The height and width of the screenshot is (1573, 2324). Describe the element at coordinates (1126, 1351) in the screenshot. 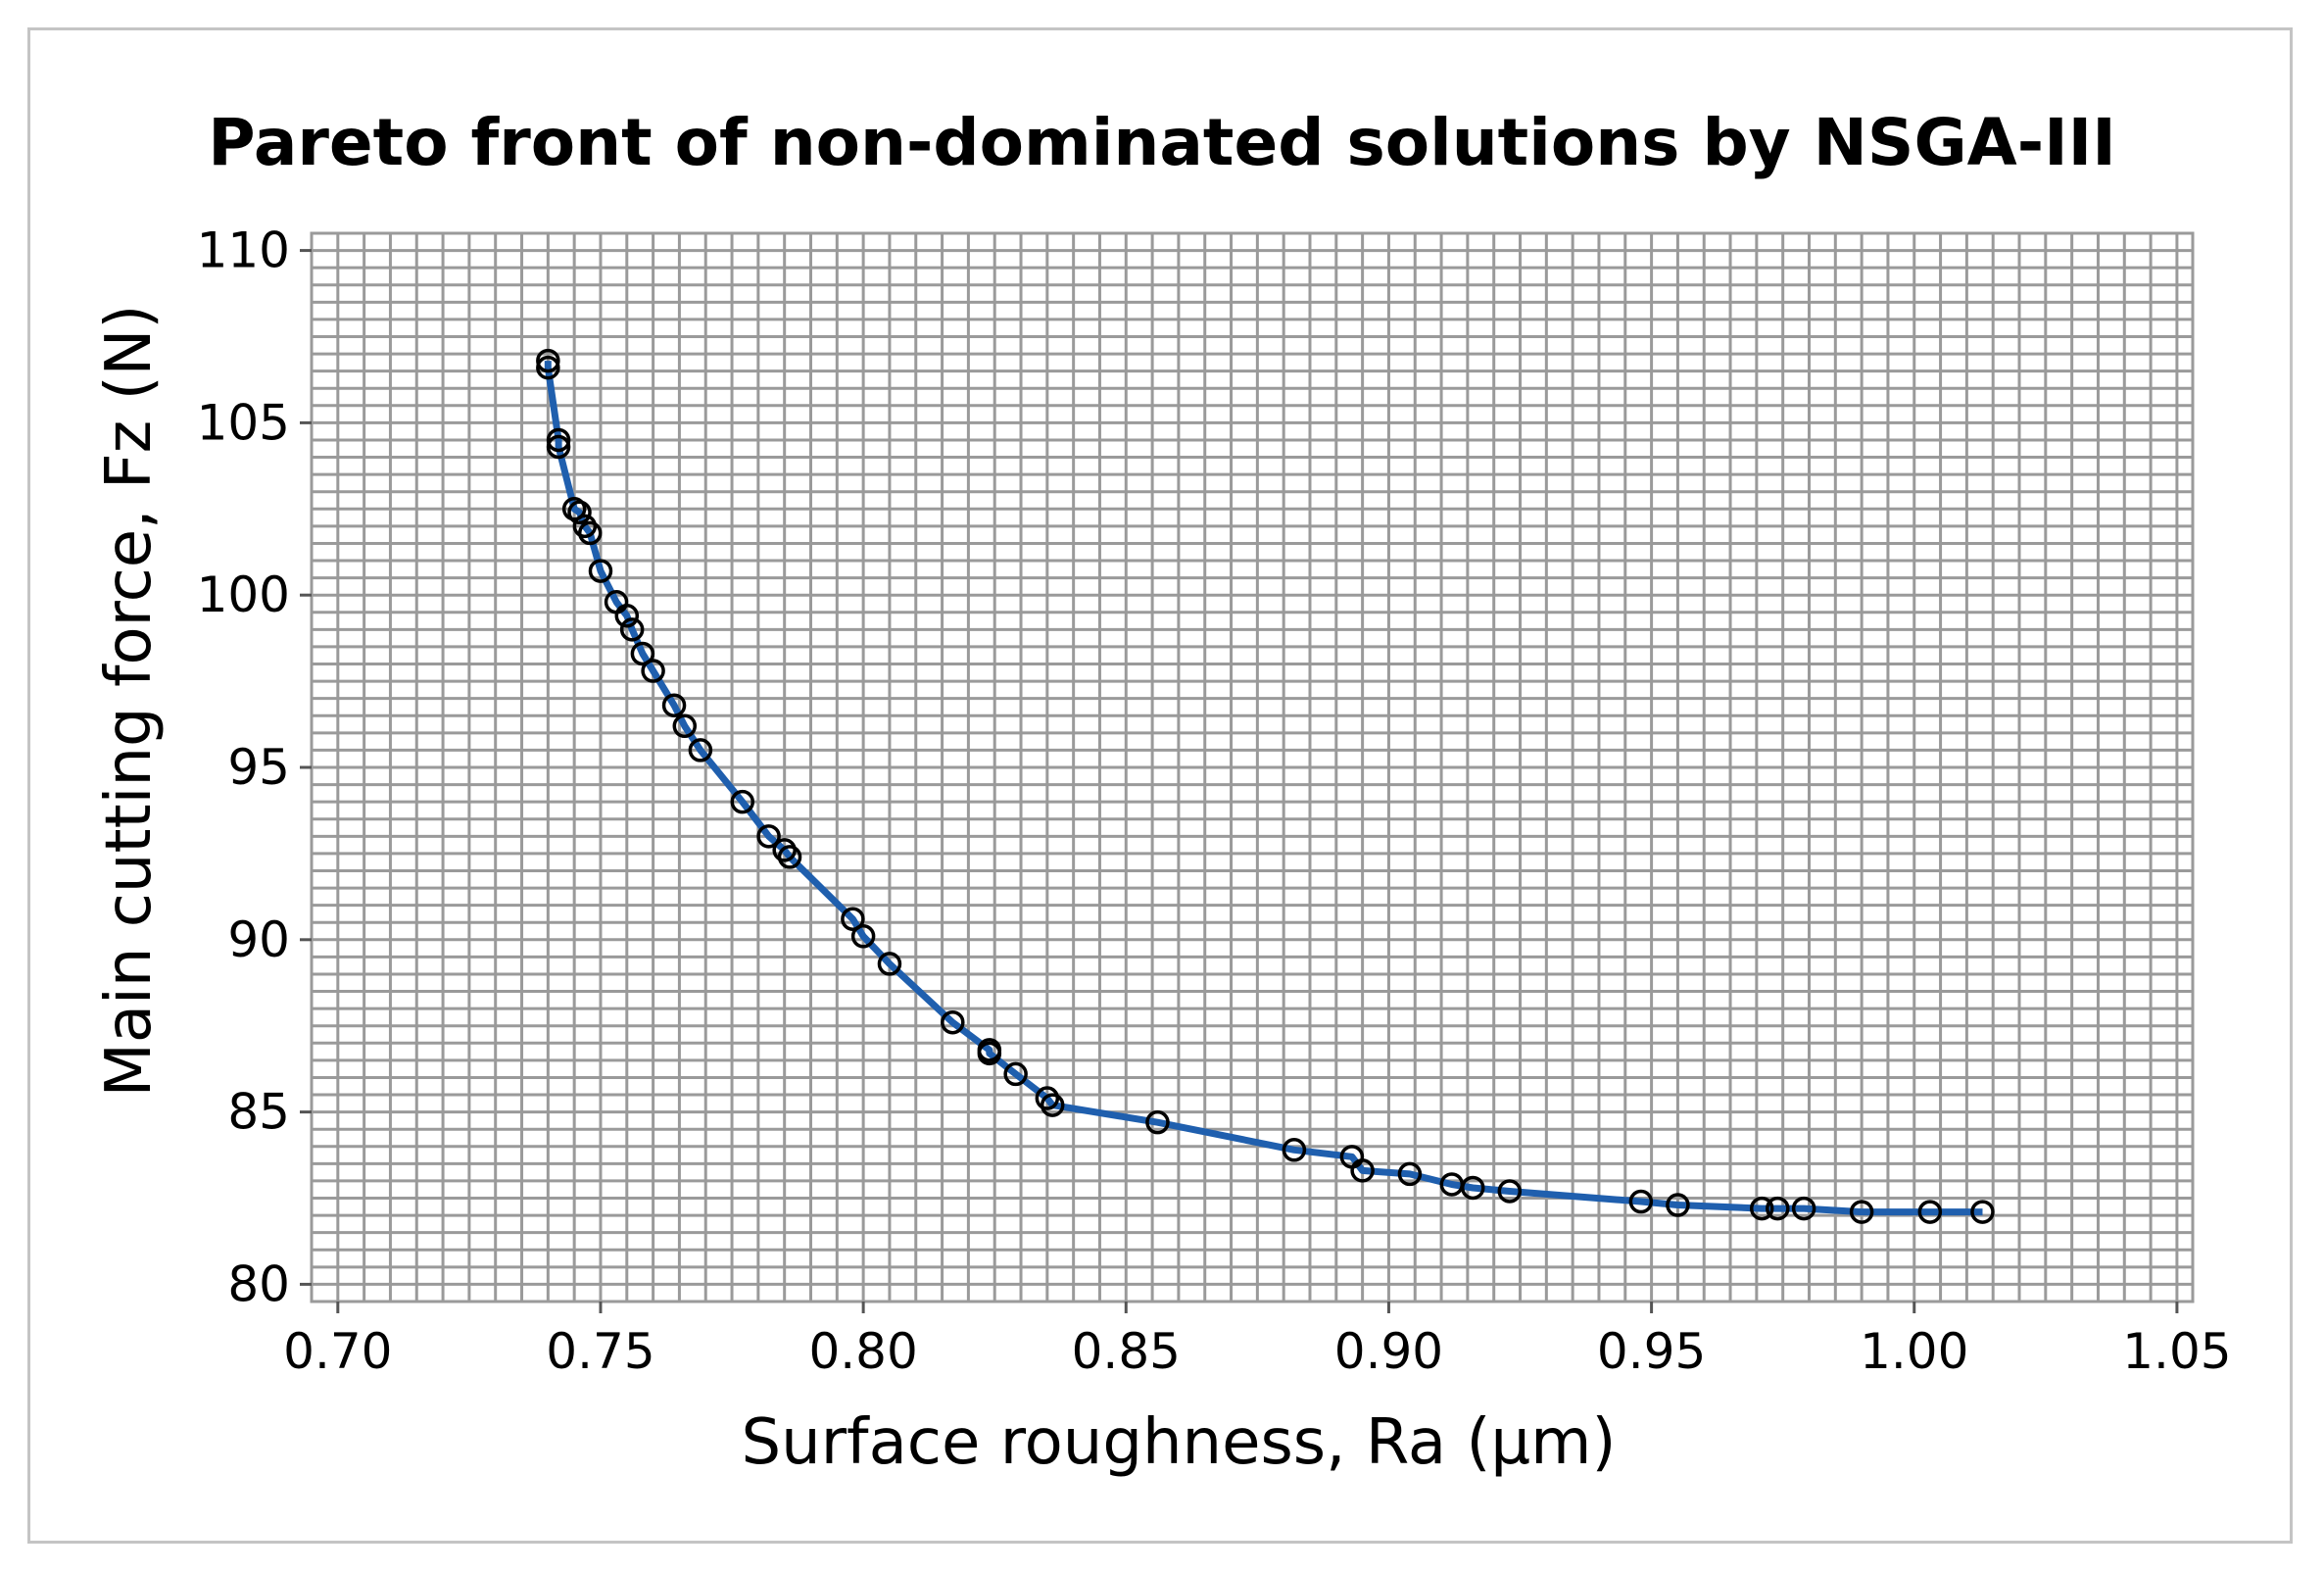

I see `x-tick-label: 0.85` at that location.